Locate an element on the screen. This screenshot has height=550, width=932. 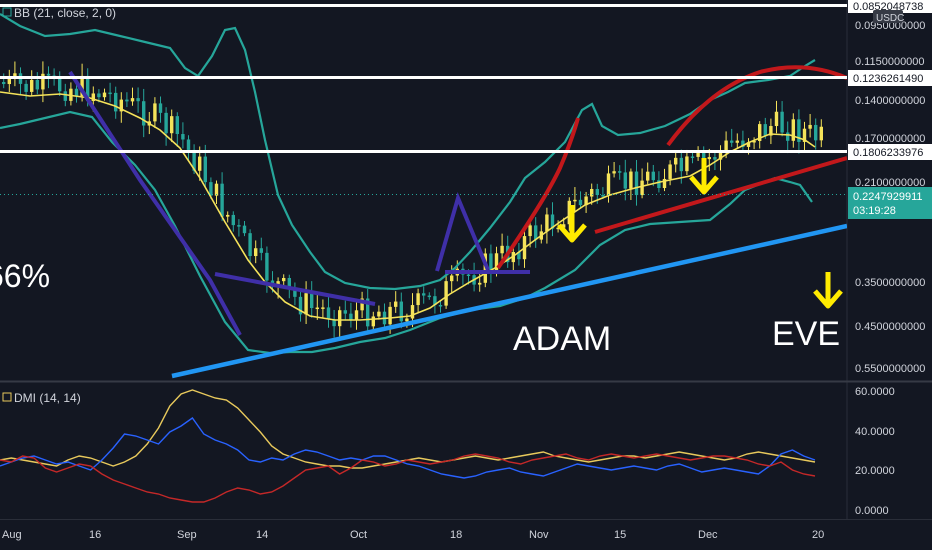
current-price-tag is located at coordinates (890, 203).